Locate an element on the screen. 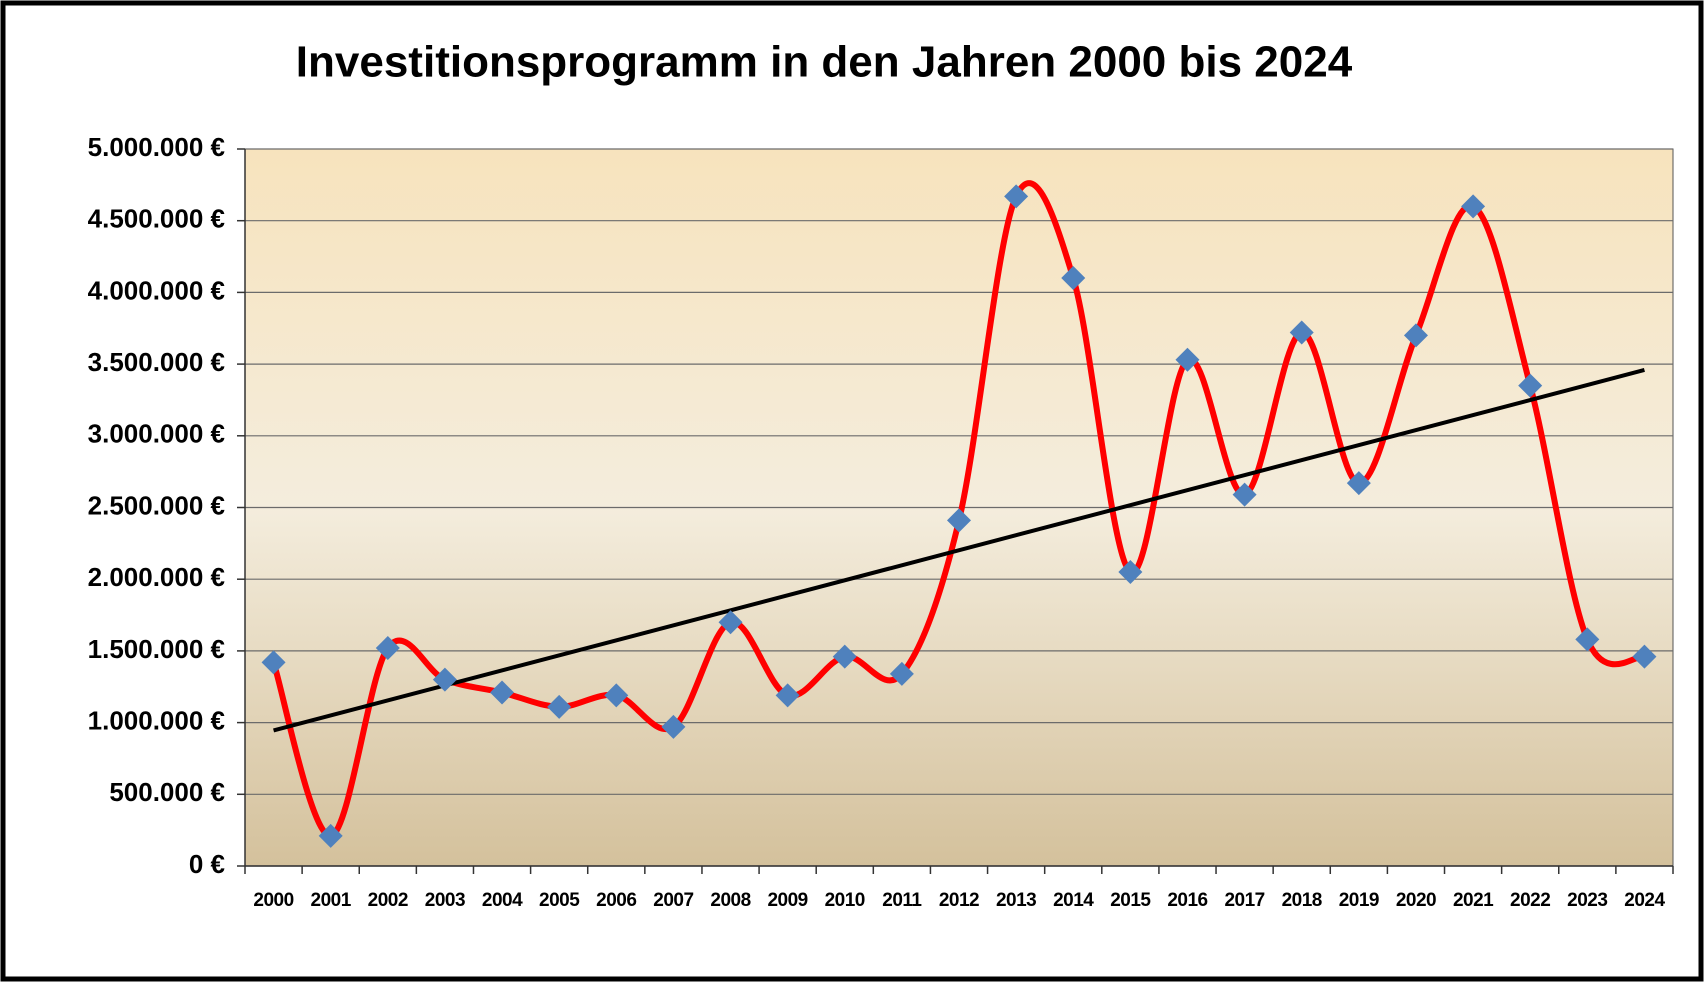 The height and width of the screenshot is (982, 1704). x-tick-label: 2022 is located at coordinates (1530, 900).